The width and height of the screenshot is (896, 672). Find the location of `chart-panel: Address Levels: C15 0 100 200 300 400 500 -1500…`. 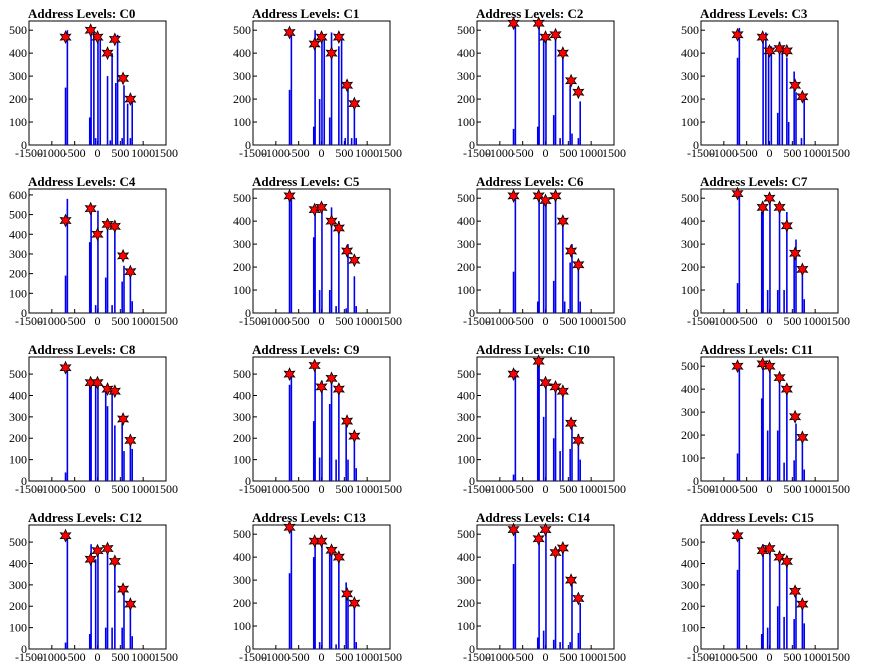

chart-panel: Address Levels: C15 0 100 200 300 400 500 -1500… is located at coordinates (765, 587).